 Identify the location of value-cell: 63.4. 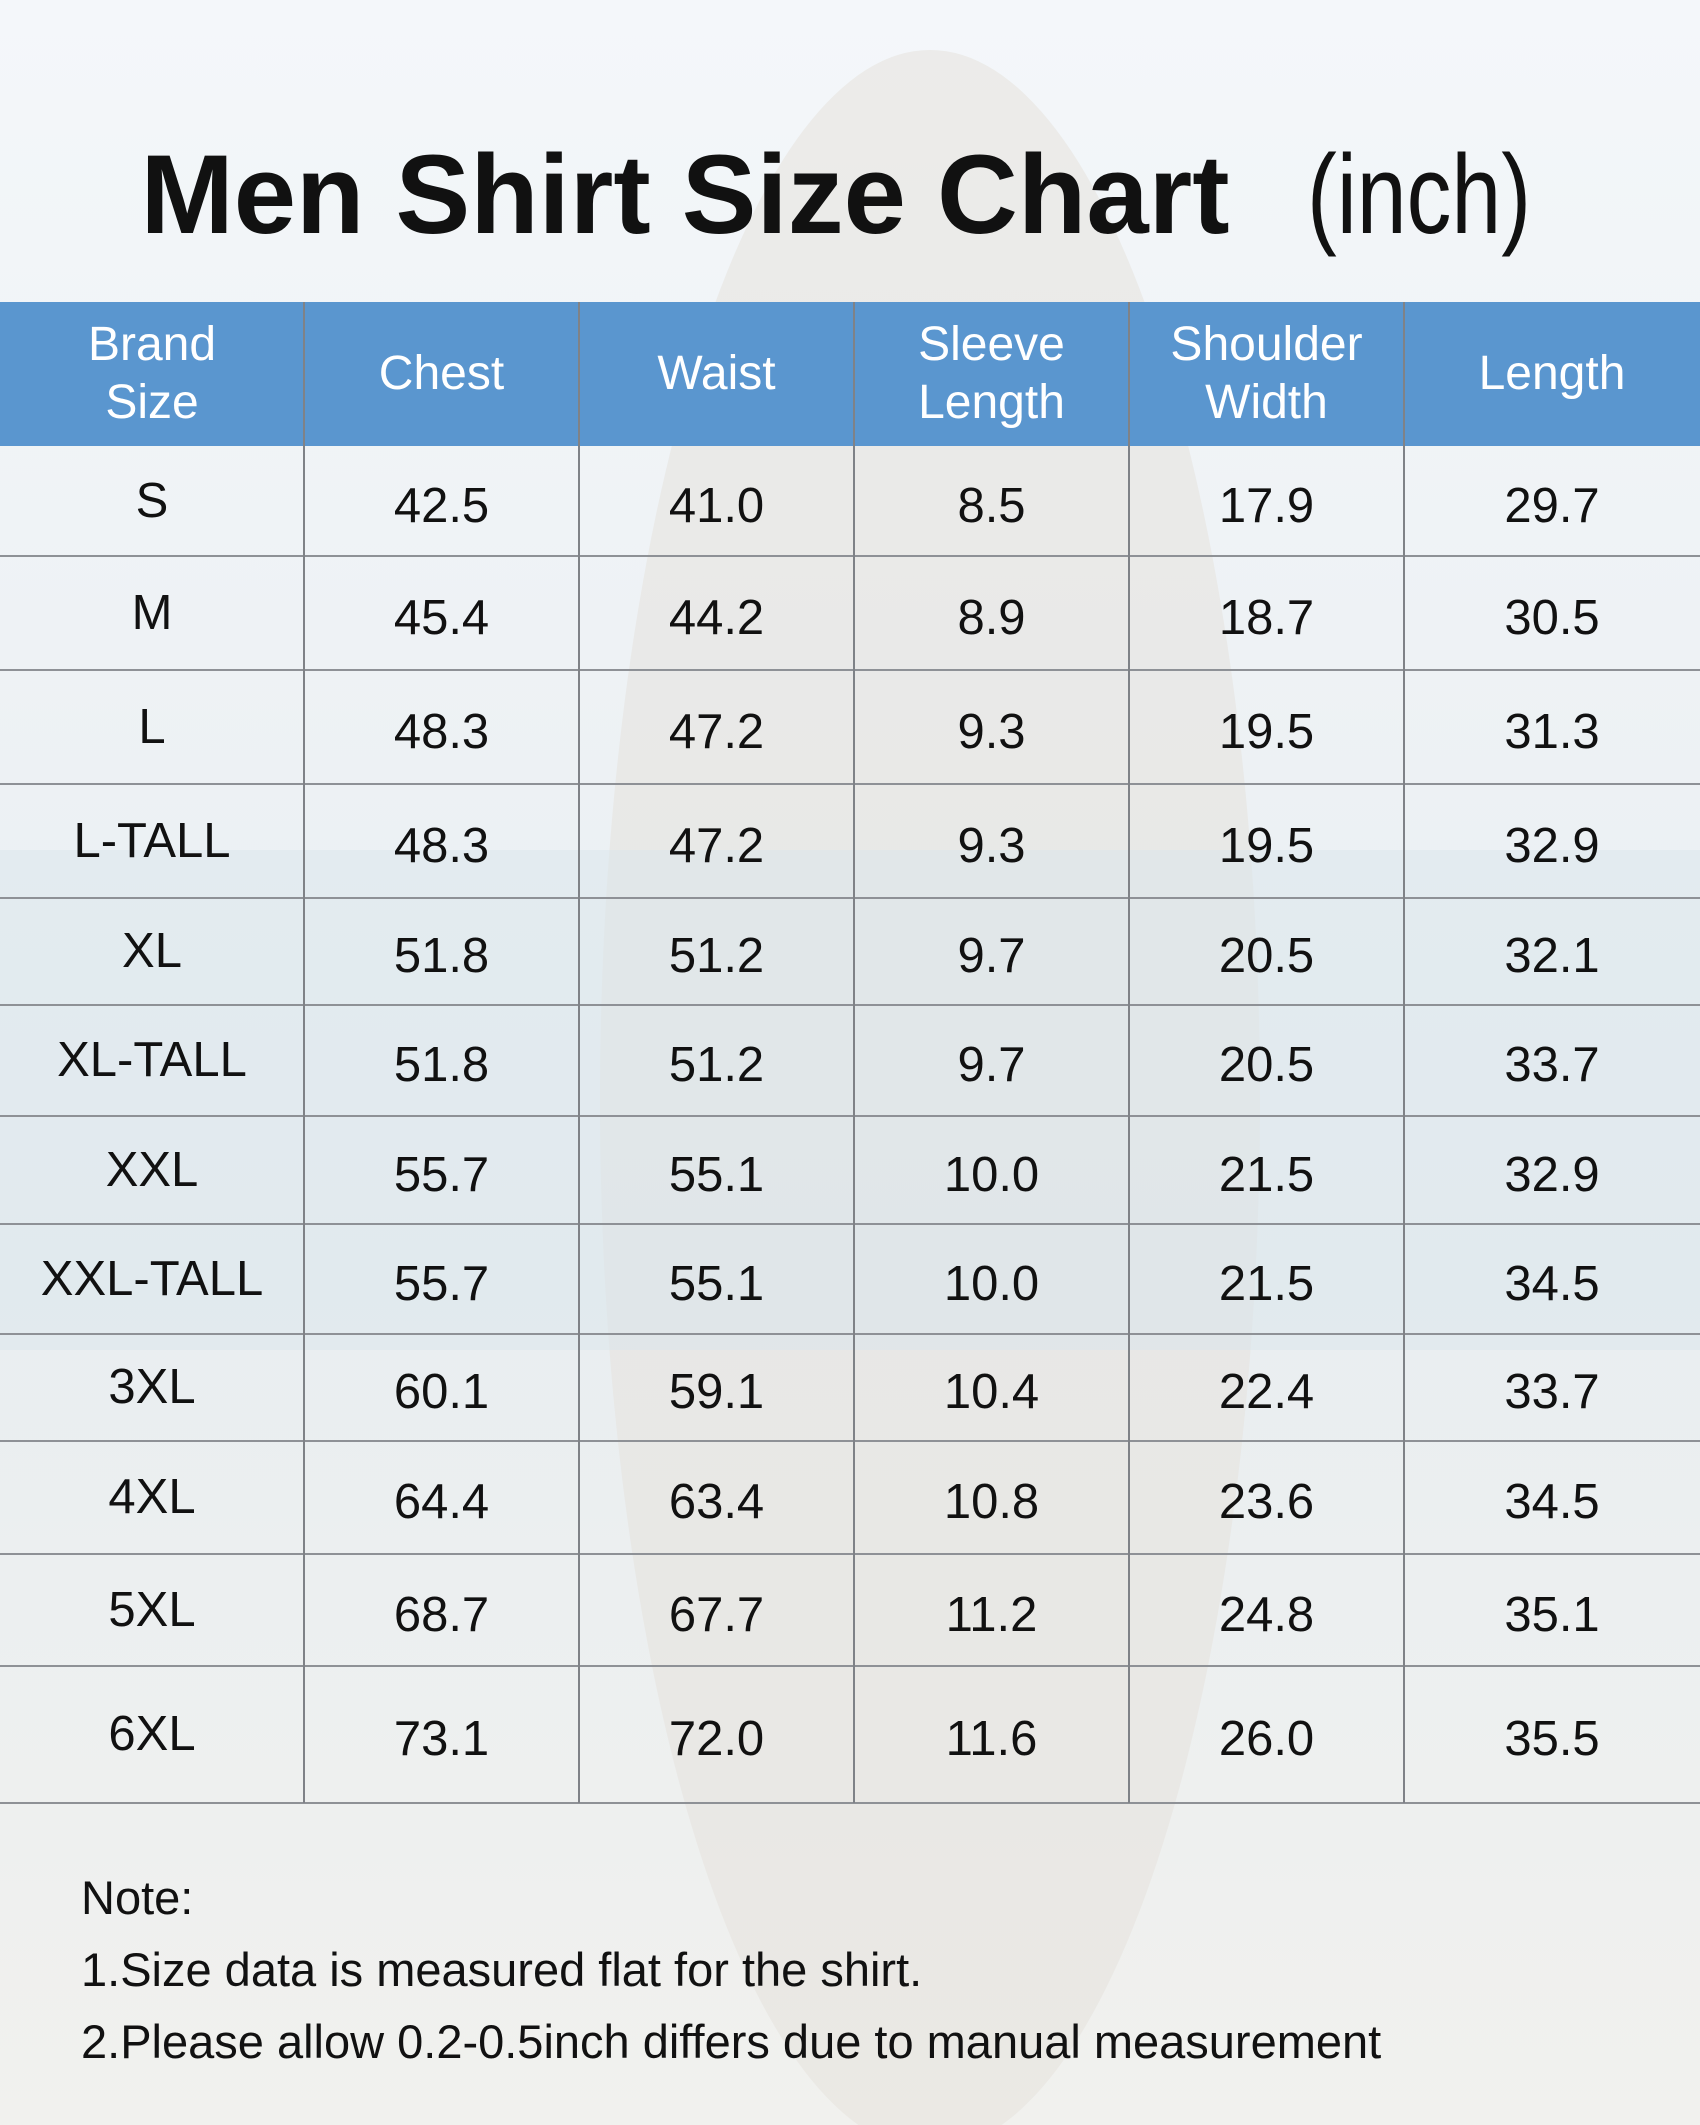
(716, 1502).